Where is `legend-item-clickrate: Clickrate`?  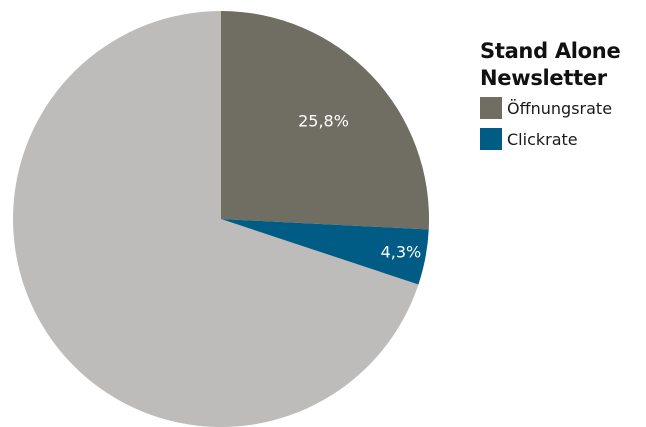 legend-item-clickrate: Clickrate is located at coordinates (560, 139).